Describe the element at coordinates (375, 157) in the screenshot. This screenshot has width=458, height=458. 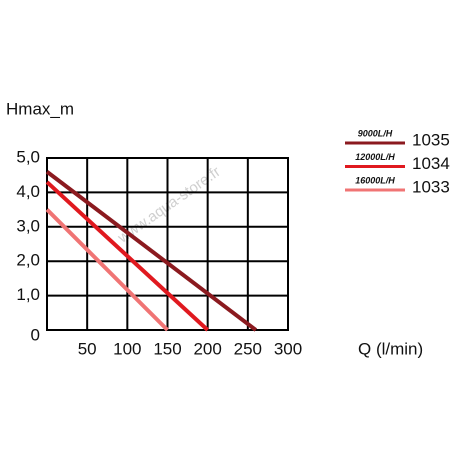
I see `legend-label: 12000L/H` at that location.